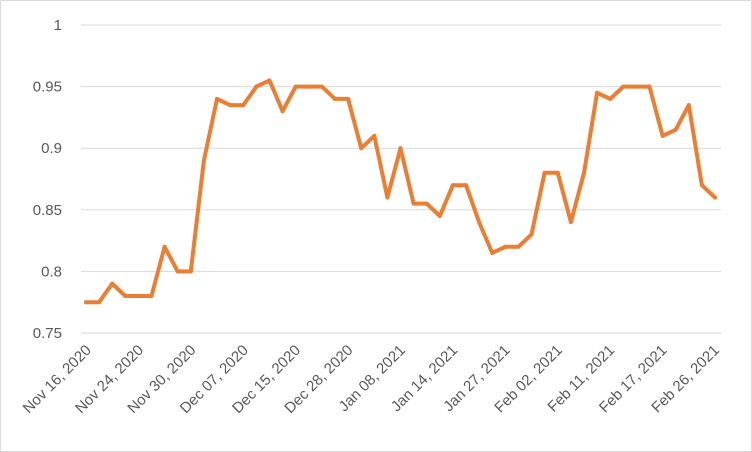 This screenshot has height=452, width=752. What do you see at coordinates (51, 271) in the screenshot?
I see `y-tick-label: 0.8` at bounding box center [51, 271].